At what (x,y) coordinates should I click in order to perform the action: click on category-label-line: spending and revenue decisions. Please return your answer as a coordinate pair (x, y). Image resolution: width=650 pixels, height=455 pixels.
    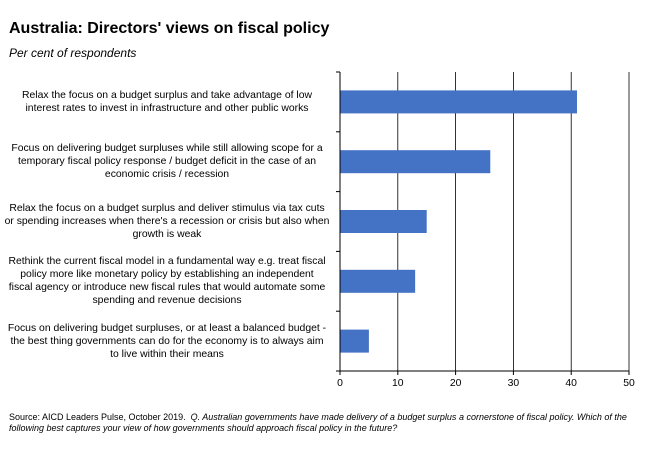
    Looking at the image, I should click on (167, 301).